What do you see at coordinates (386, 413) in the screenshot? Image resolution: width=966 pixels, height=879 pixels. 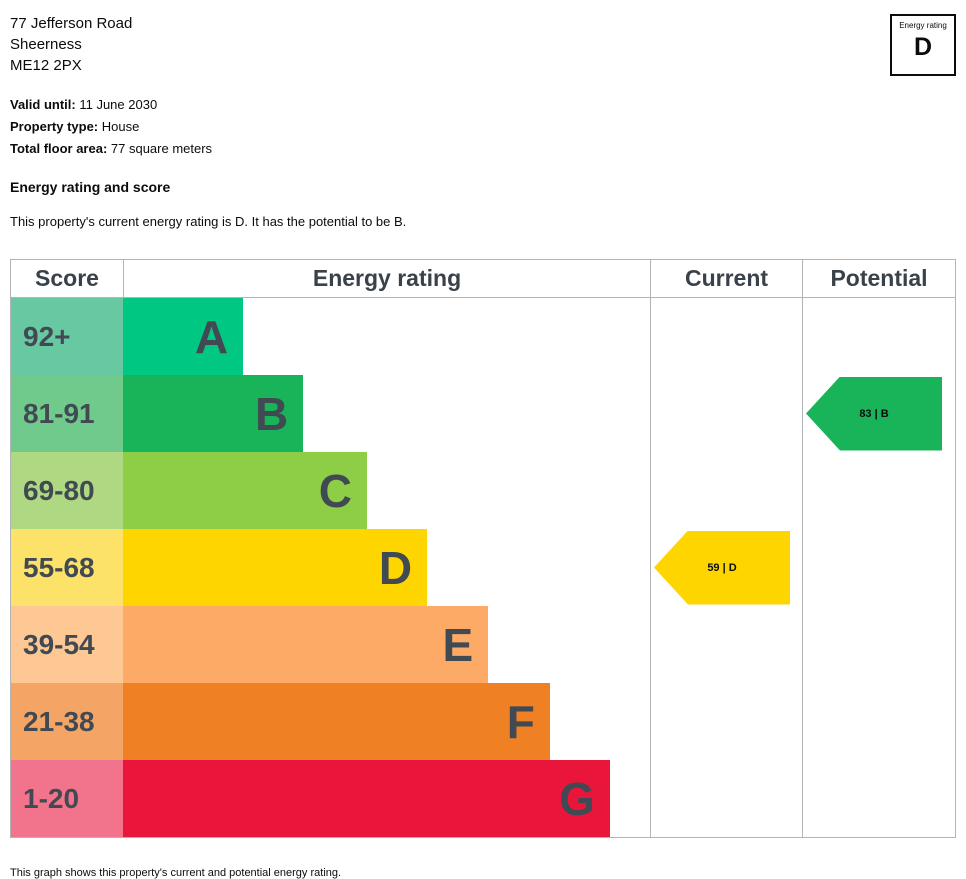 I see `band-bar-cell-b: B` at bounding box center [386, 413].